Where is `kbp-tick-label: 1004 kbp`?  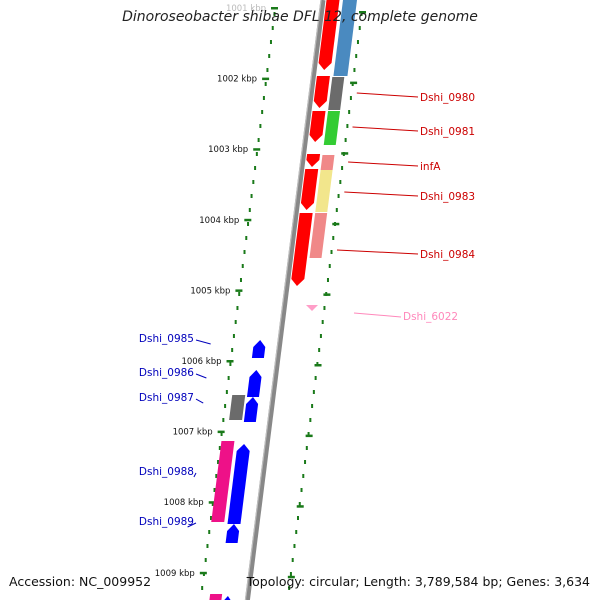 kbp-tick-label: 1004 kbp is located at coordinates (219, 221).